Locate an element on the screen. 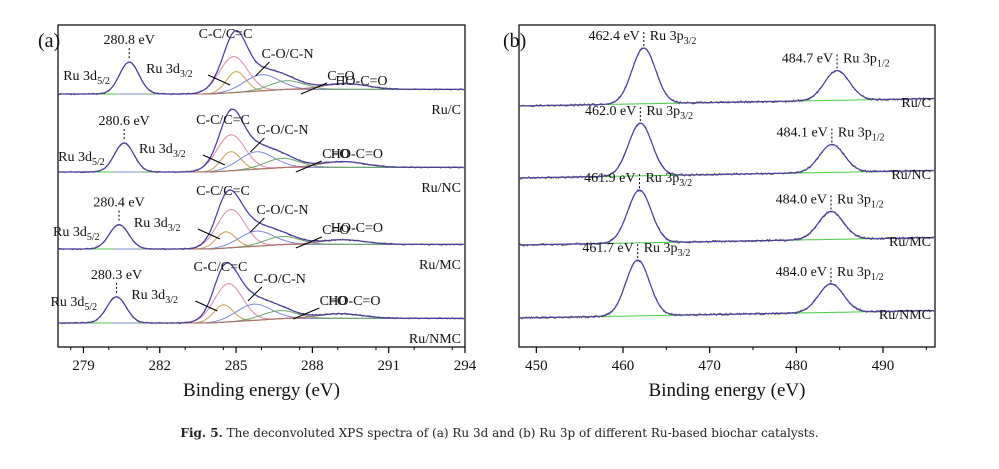  panel-a-label: (a) is located at coordinates (49, 41).